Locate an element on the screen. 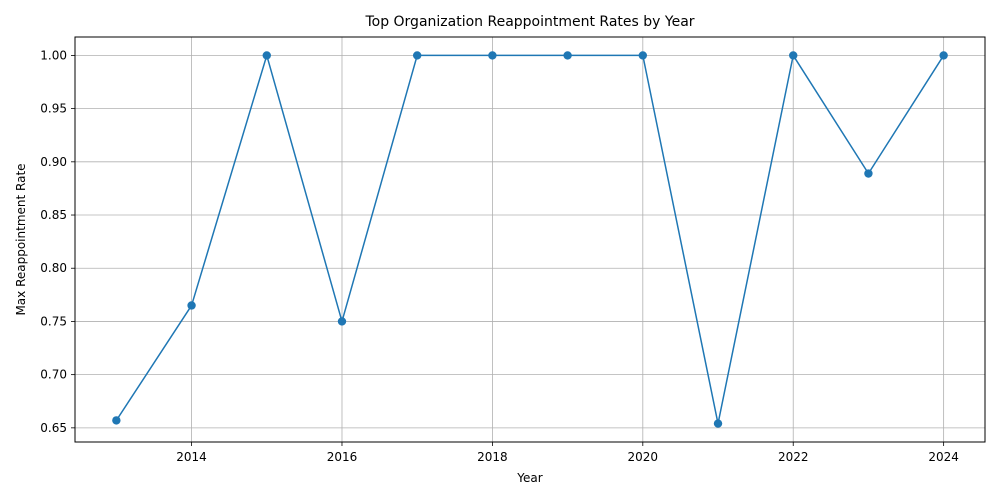 This screenshot has height=500, width=1000. y-tick-label: 0.70 is located at coordinates (53, 375).